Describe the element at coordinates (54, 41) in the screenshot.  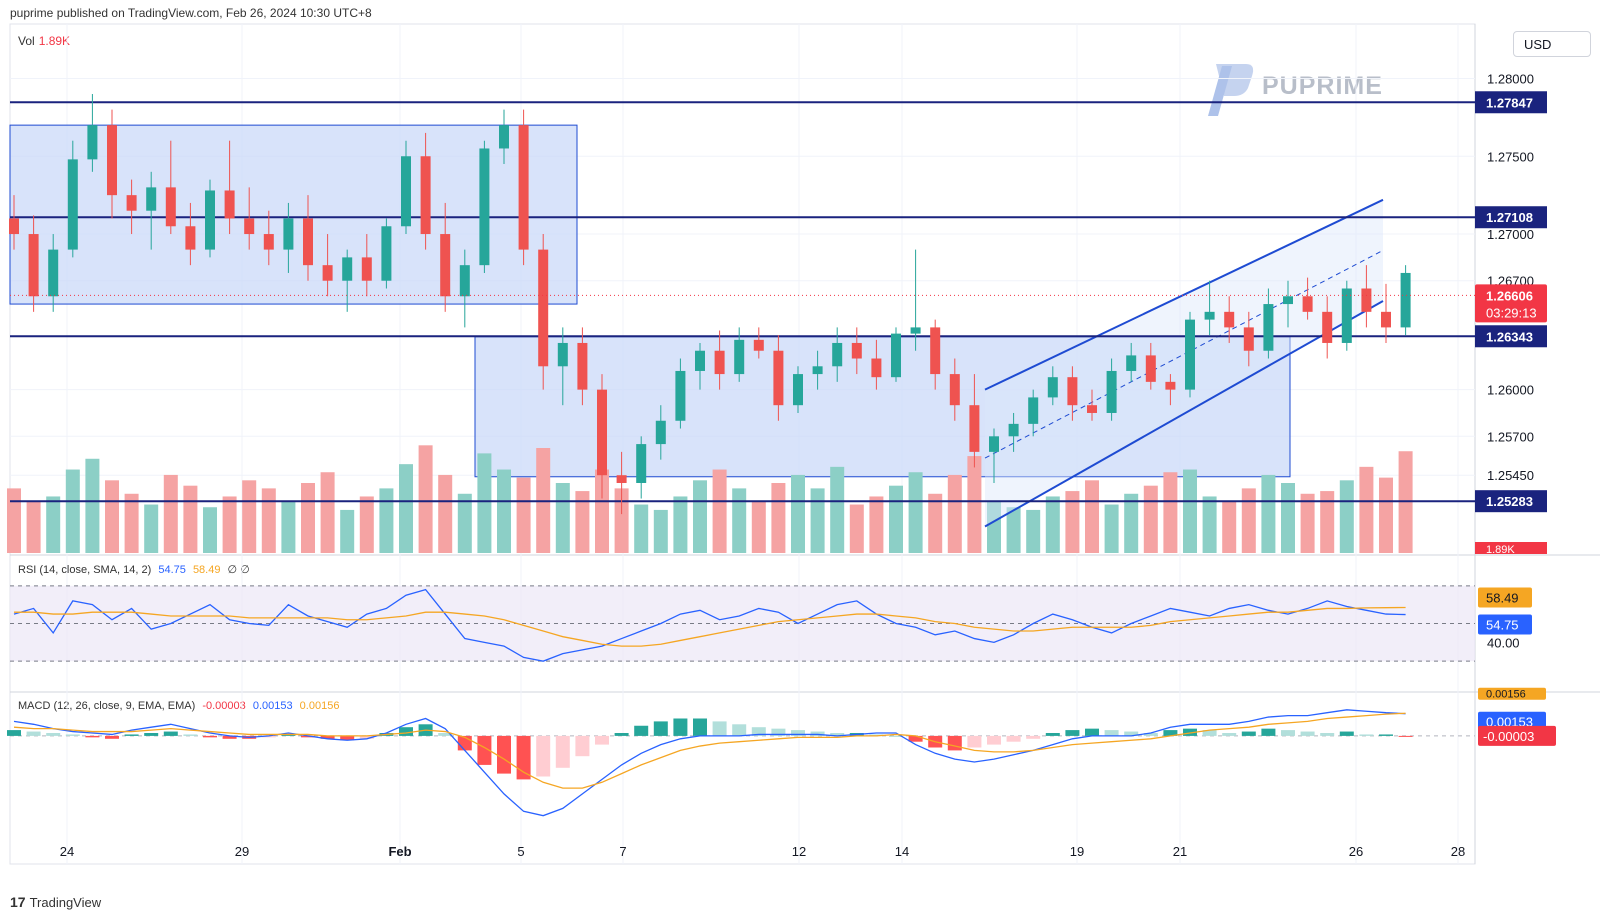
I see `volume-legend-value: 1.89K` at that location.